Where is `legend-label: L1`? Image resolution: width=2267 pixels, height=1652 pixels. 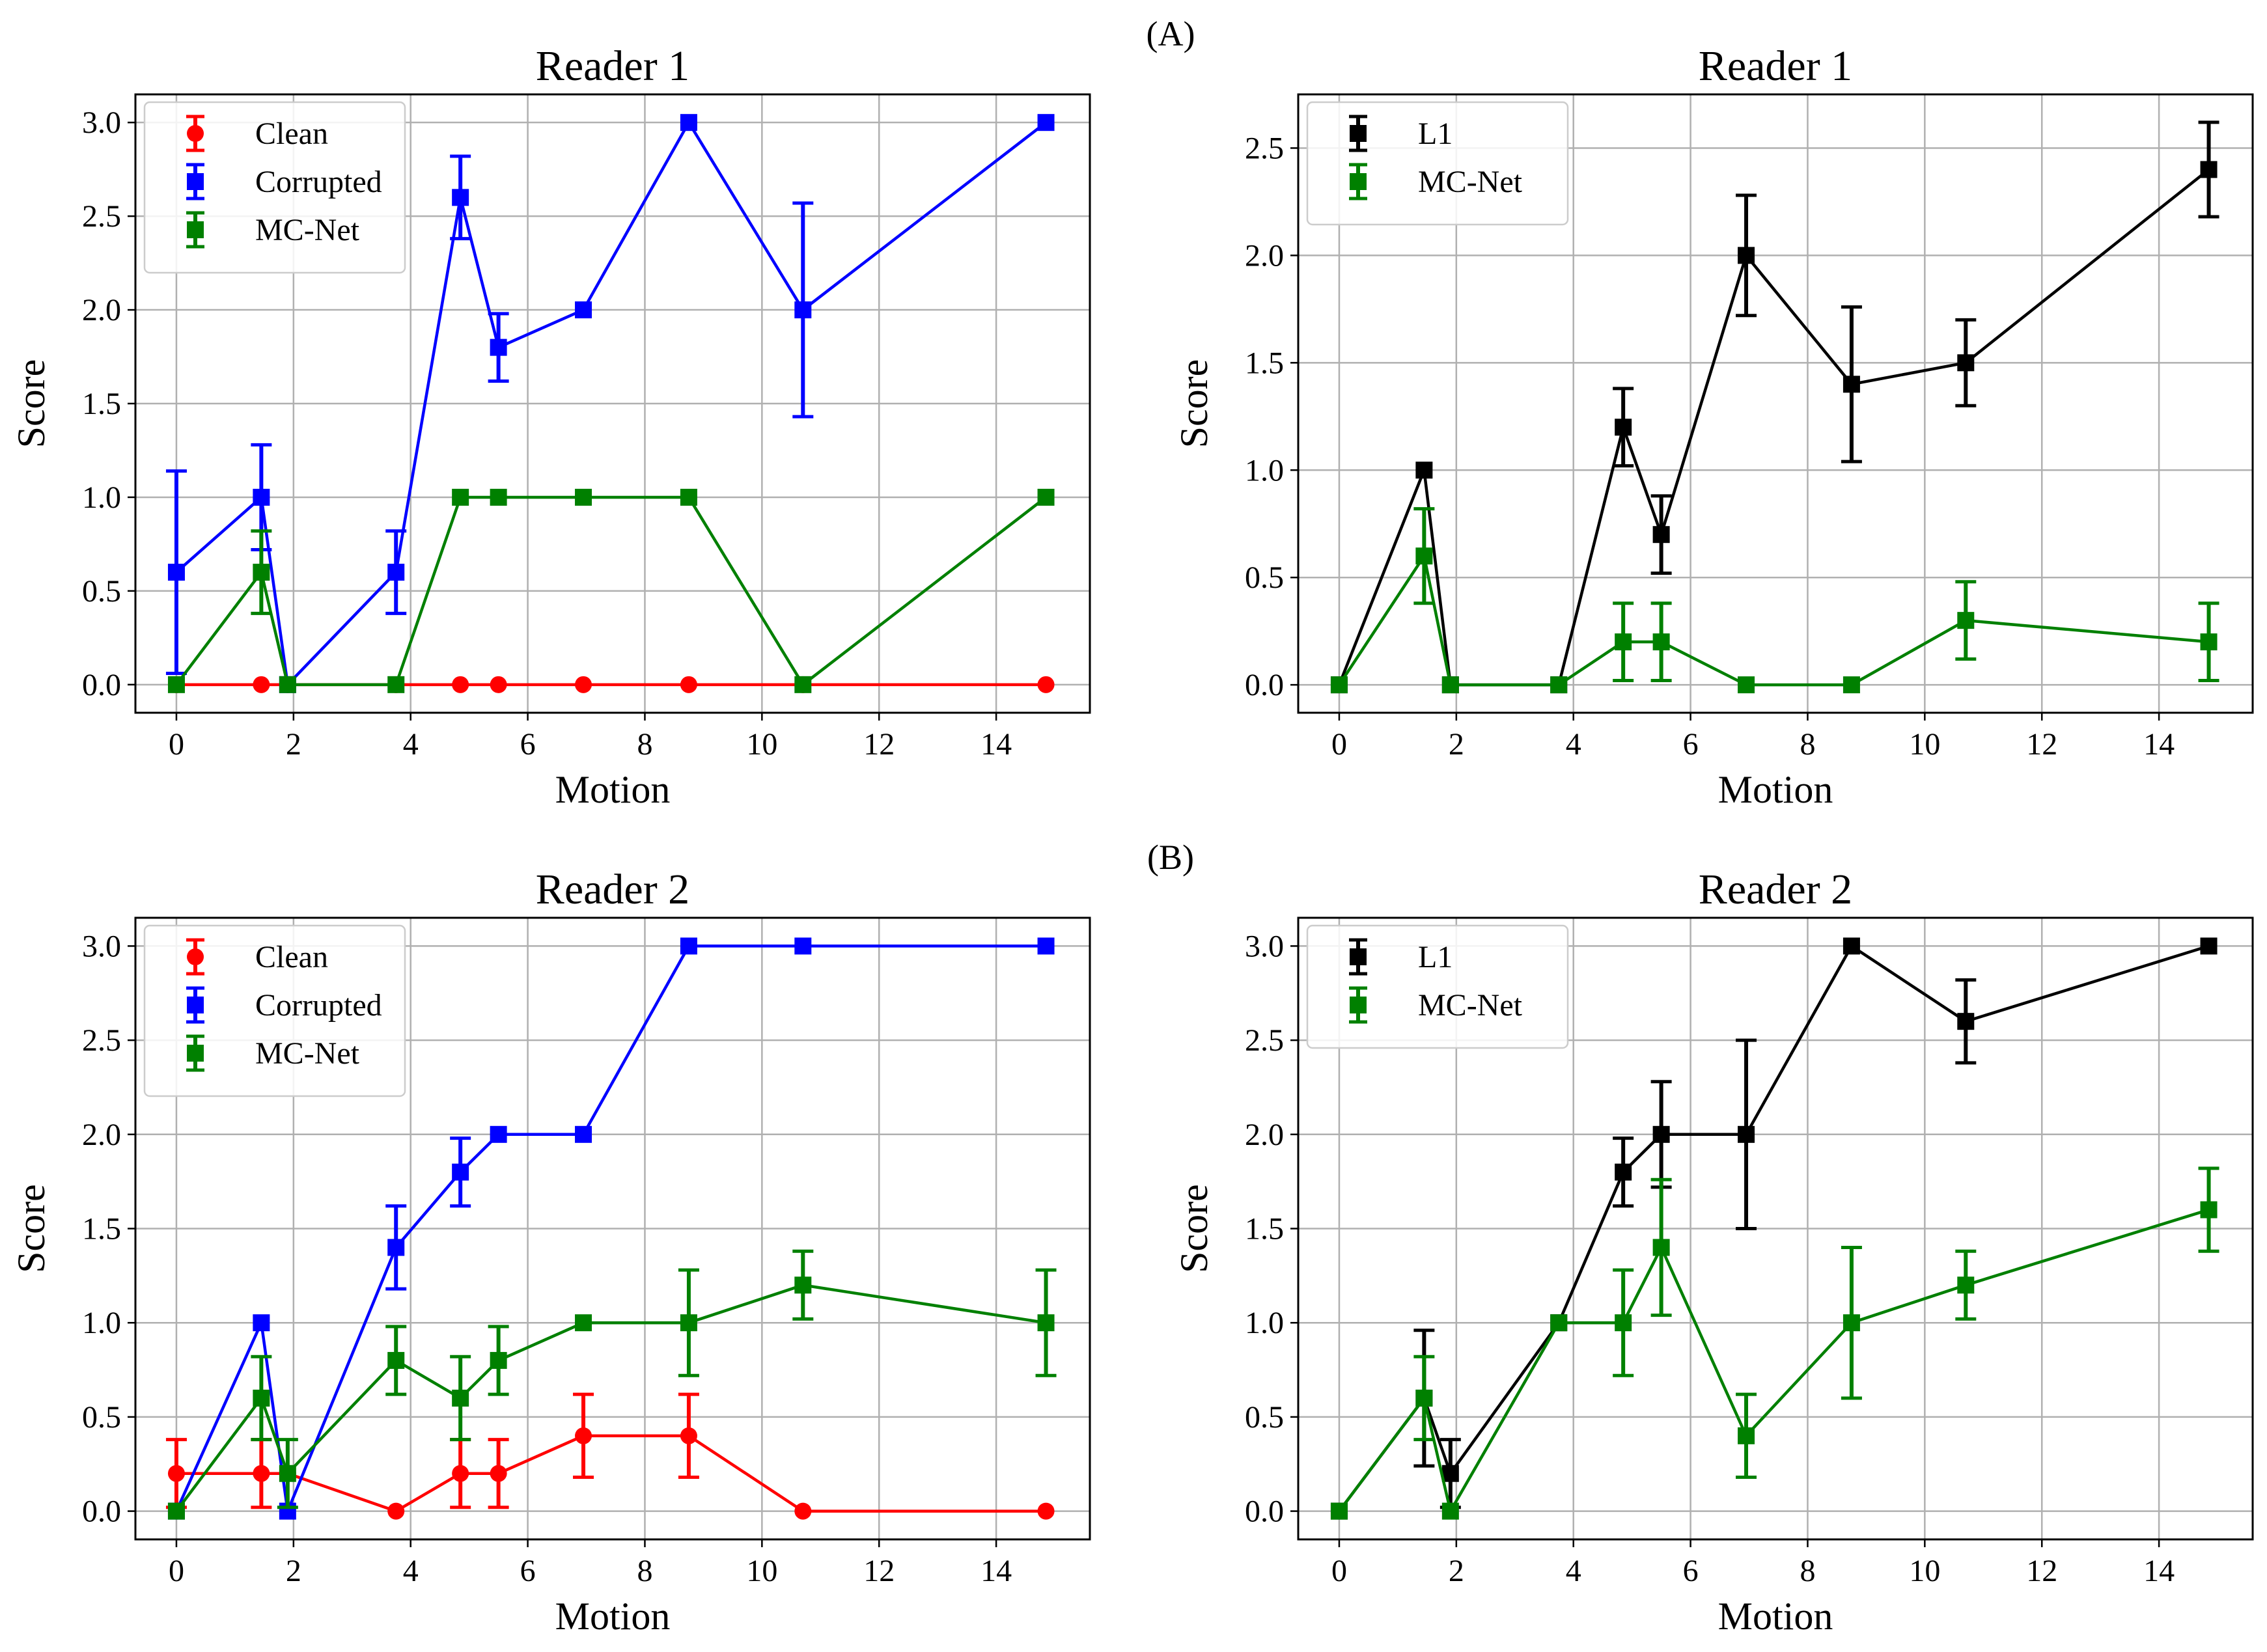
legend-label: L1 is located at coordinates (1435, 957).